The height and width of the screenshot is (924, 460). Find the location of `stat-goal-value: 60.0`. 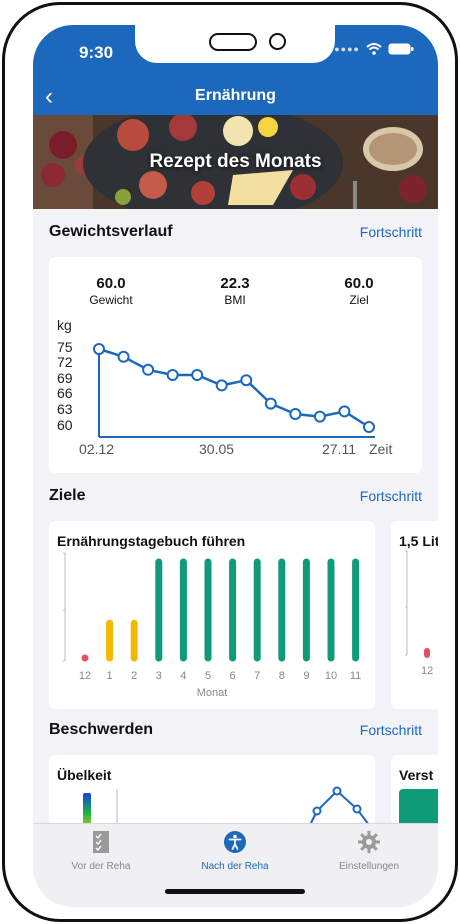

stat-goal-value: 60.0 is located at coordinates (359, 283).